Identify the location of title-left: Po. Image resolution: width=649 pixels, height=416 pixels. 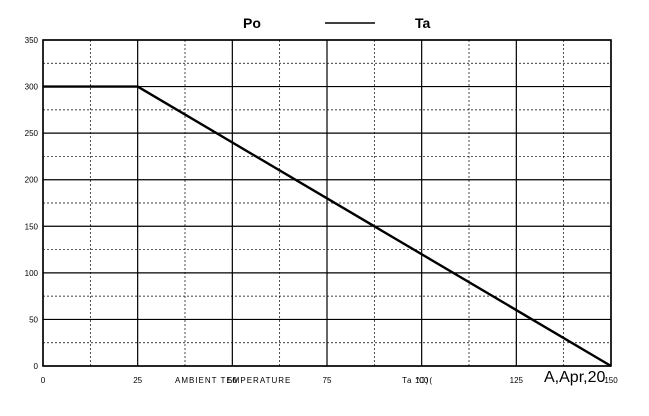
(252, 23).